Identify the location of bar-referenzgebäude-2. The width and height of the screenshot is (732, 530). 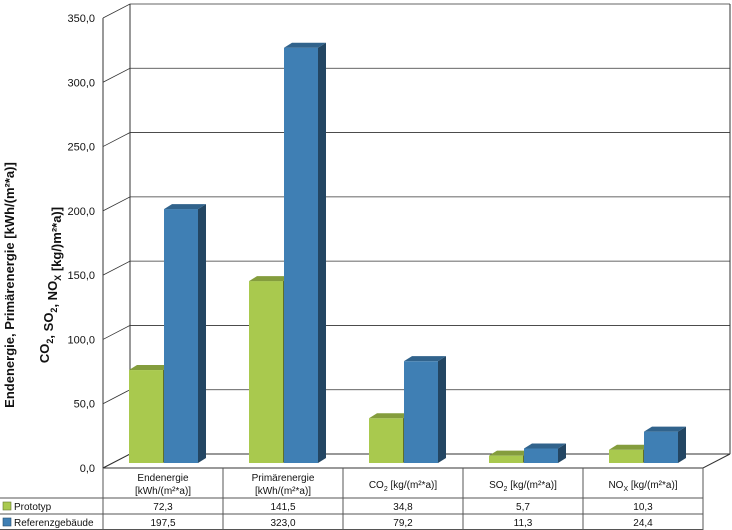
(305, 252).